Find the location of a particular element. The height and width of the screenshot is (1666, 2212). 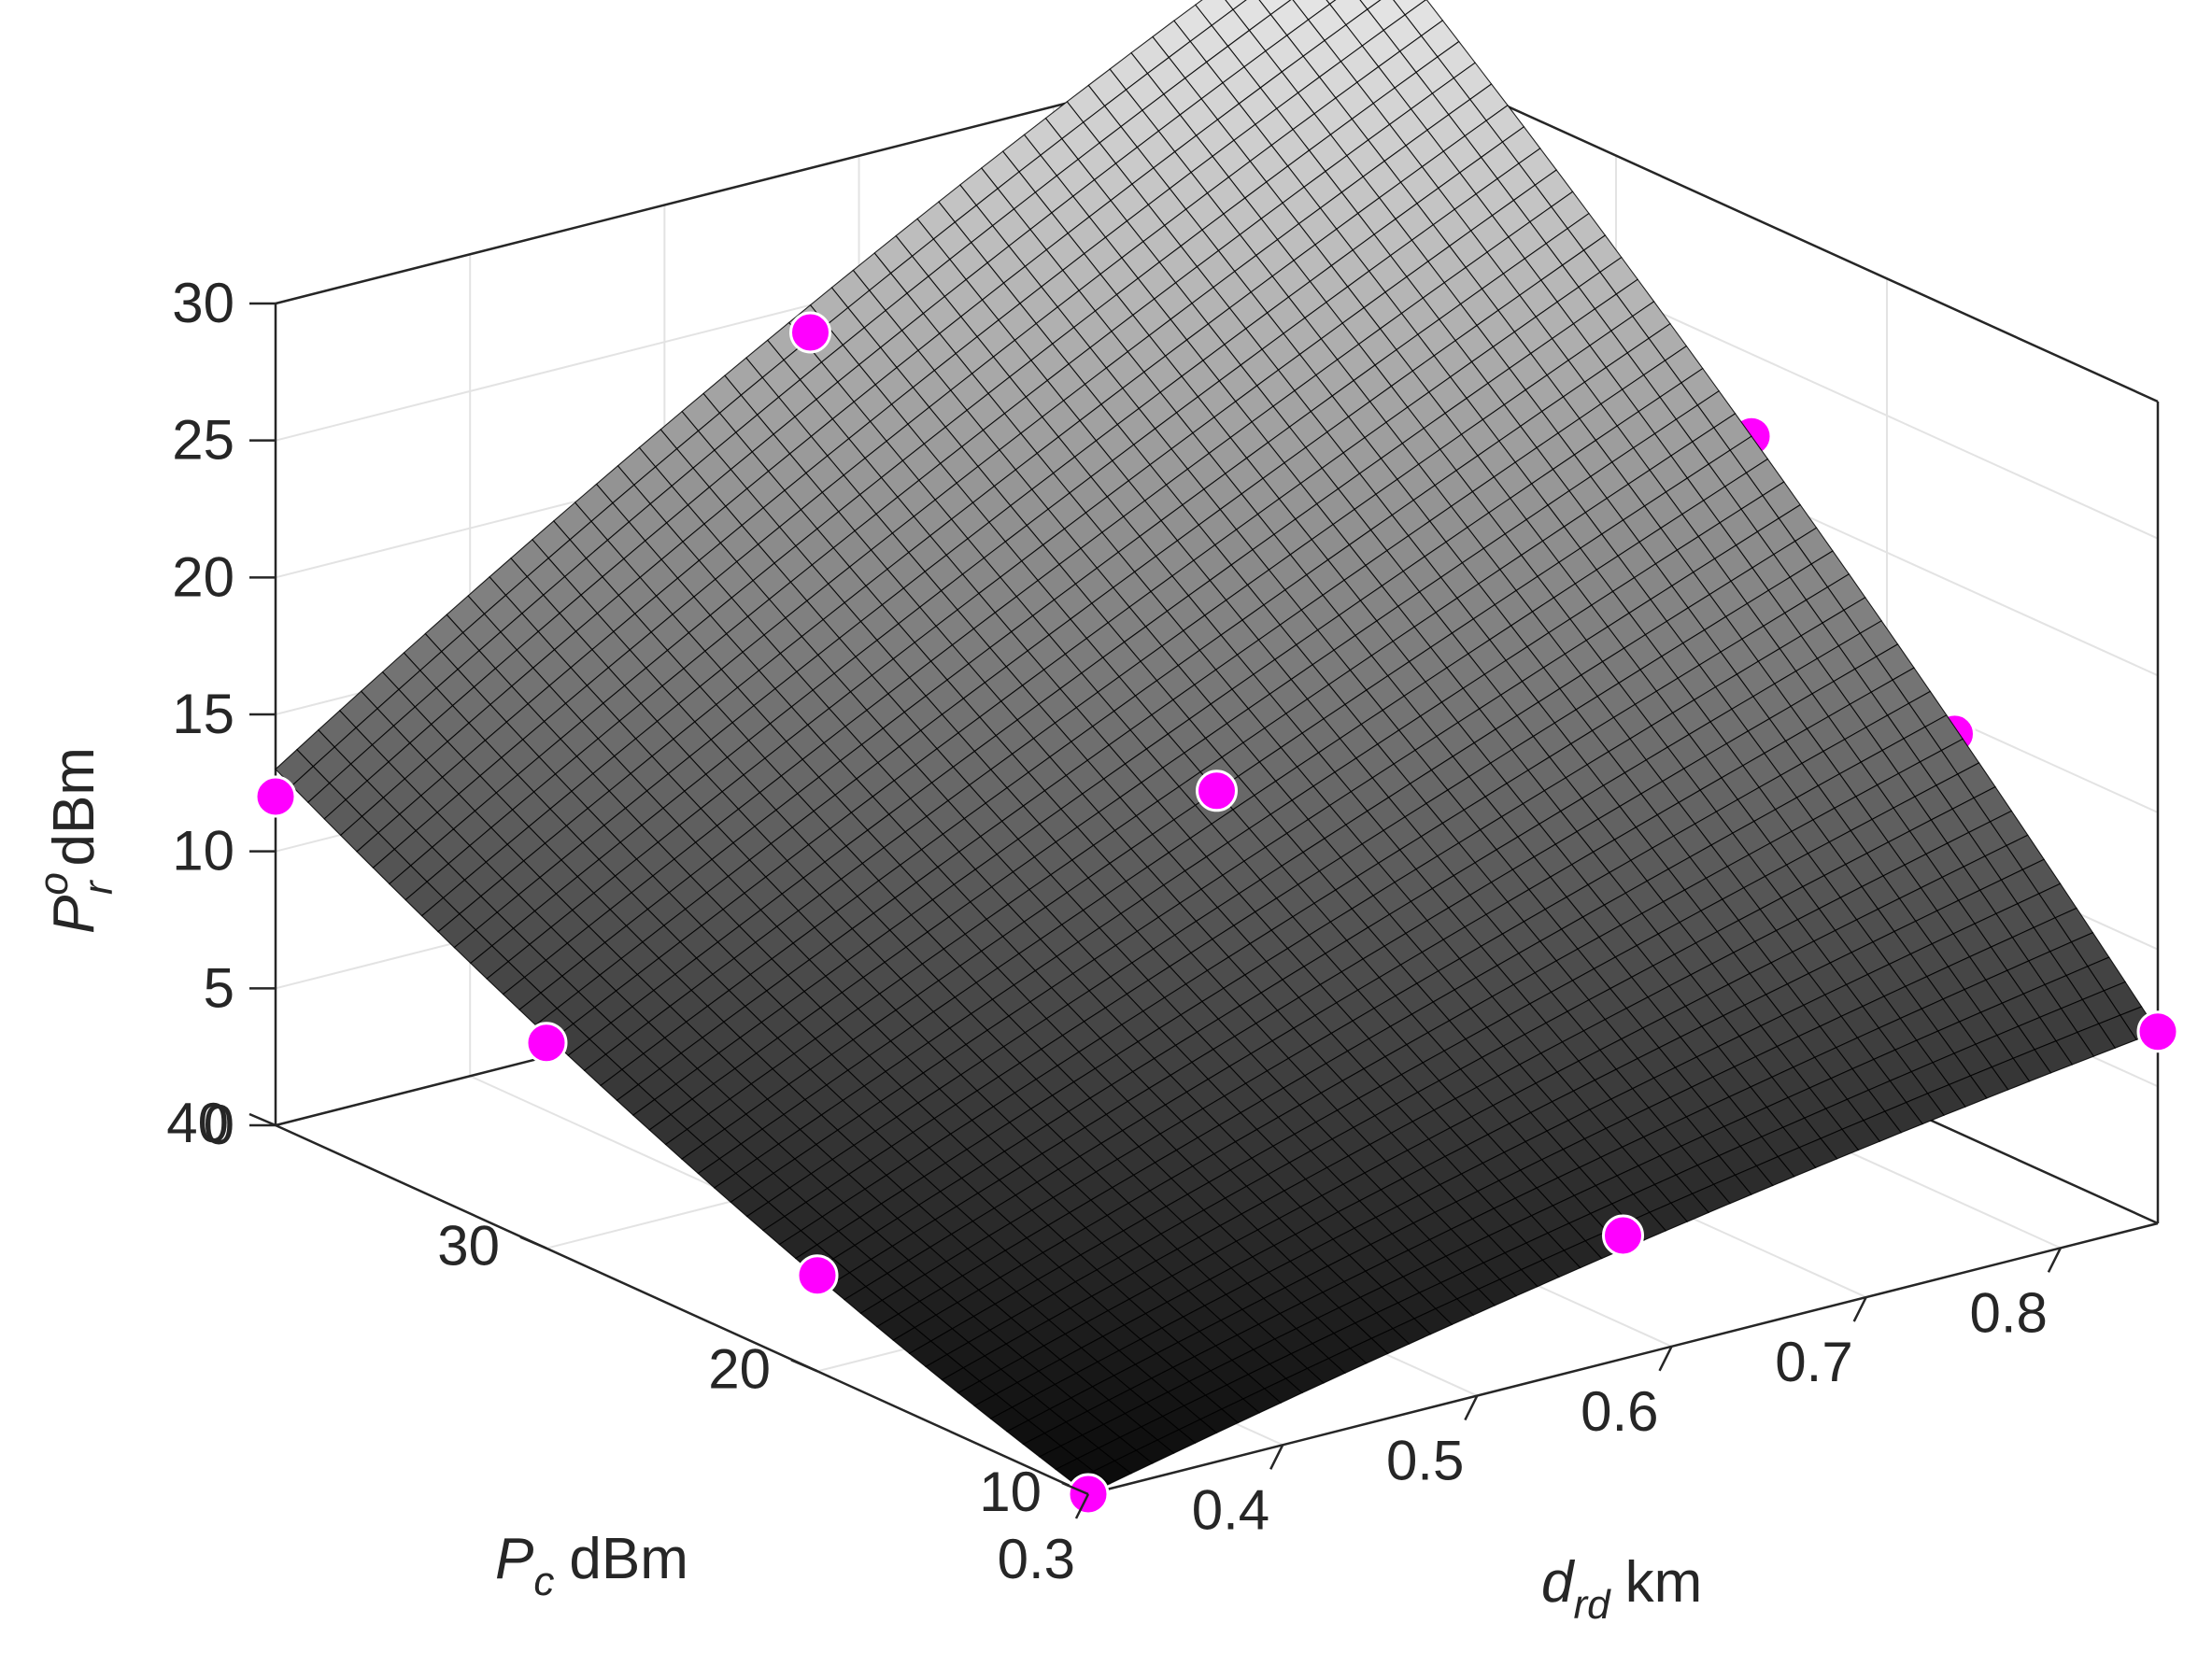

svg-text: PordBm is located at coordinates (76, 840).